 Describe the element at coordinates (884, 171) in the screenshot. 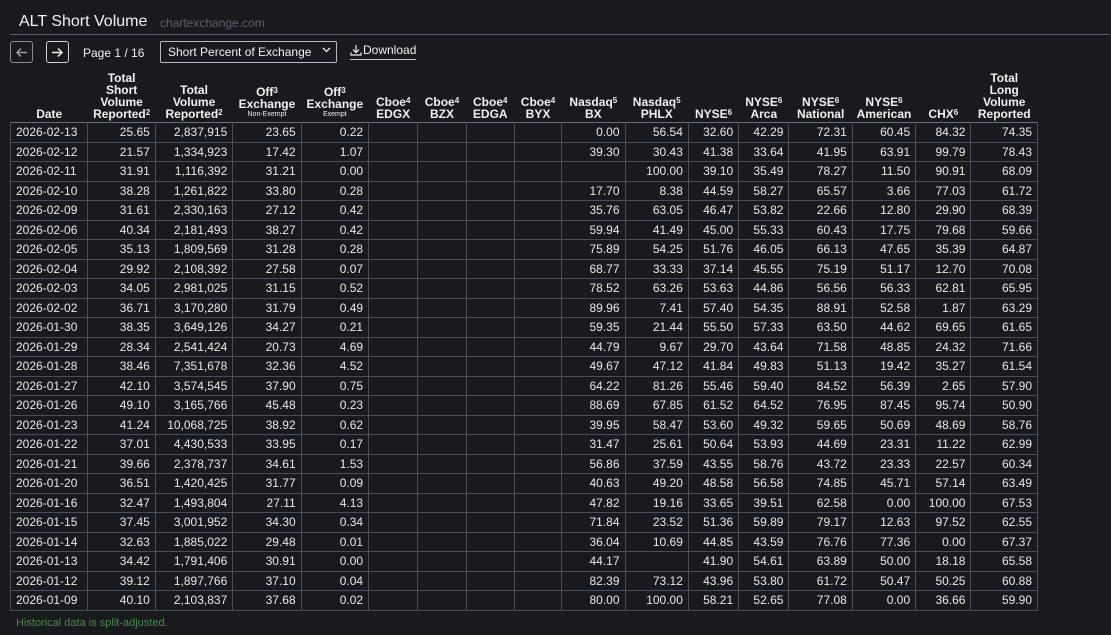

I see `value-cell: 11.50` at that location.